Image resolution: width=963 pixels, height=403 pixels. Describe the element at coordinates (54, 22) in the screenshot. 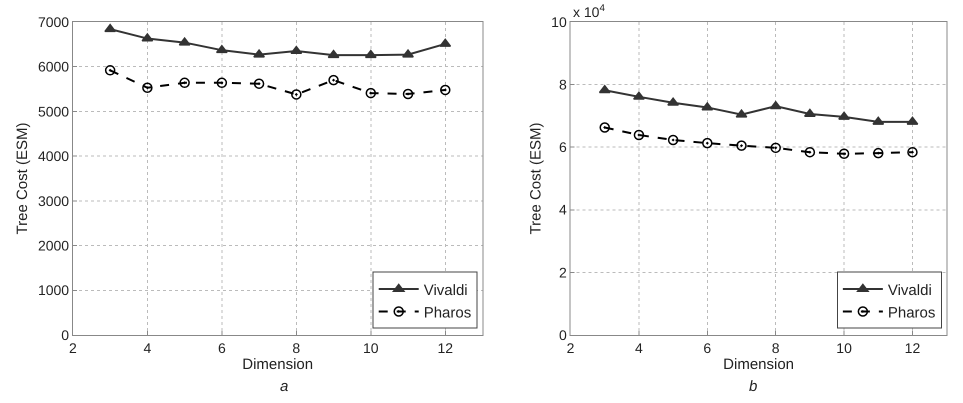

I see `y-tick-label: 7000` at that location.